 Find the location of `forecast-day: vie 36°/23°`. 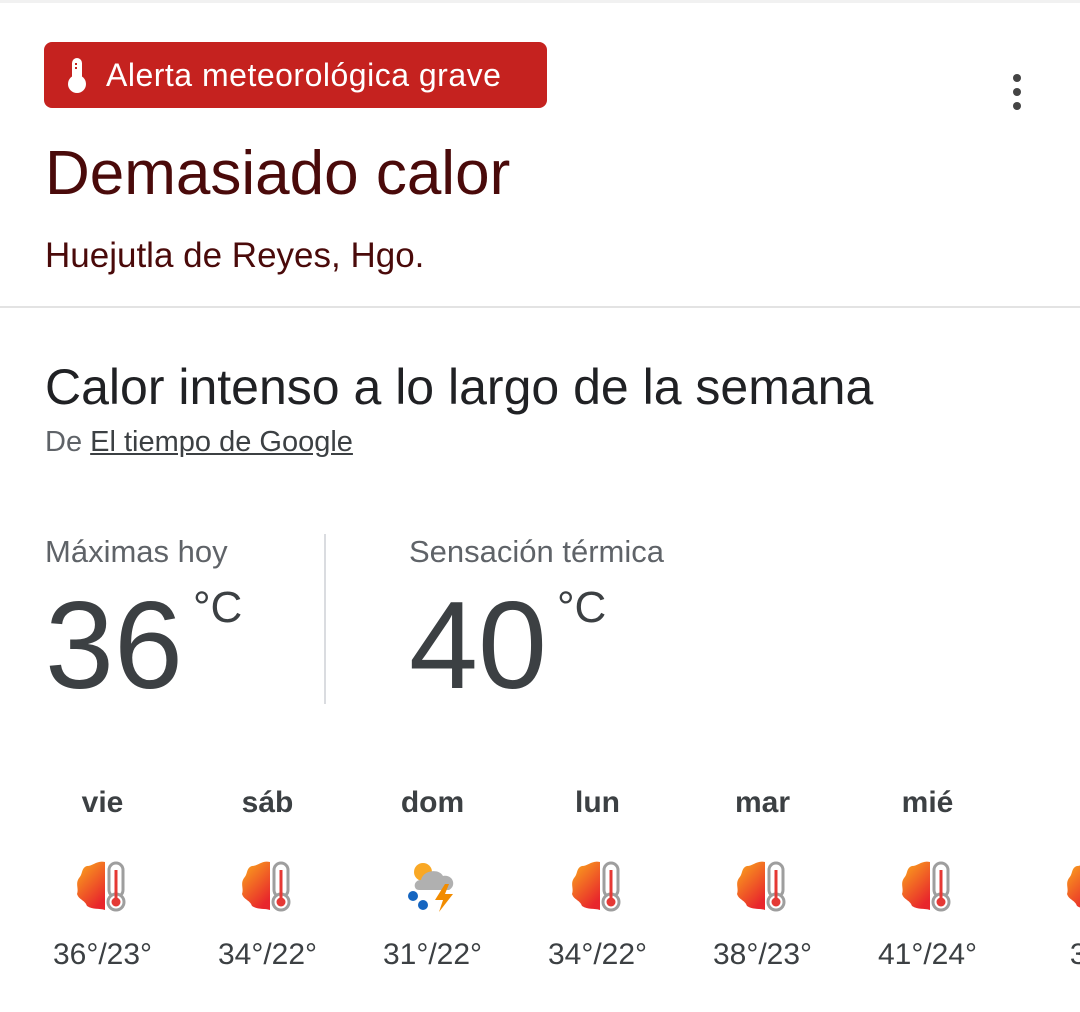

forecast-day: vie 36°/23° is located at coordinates (102, 876).